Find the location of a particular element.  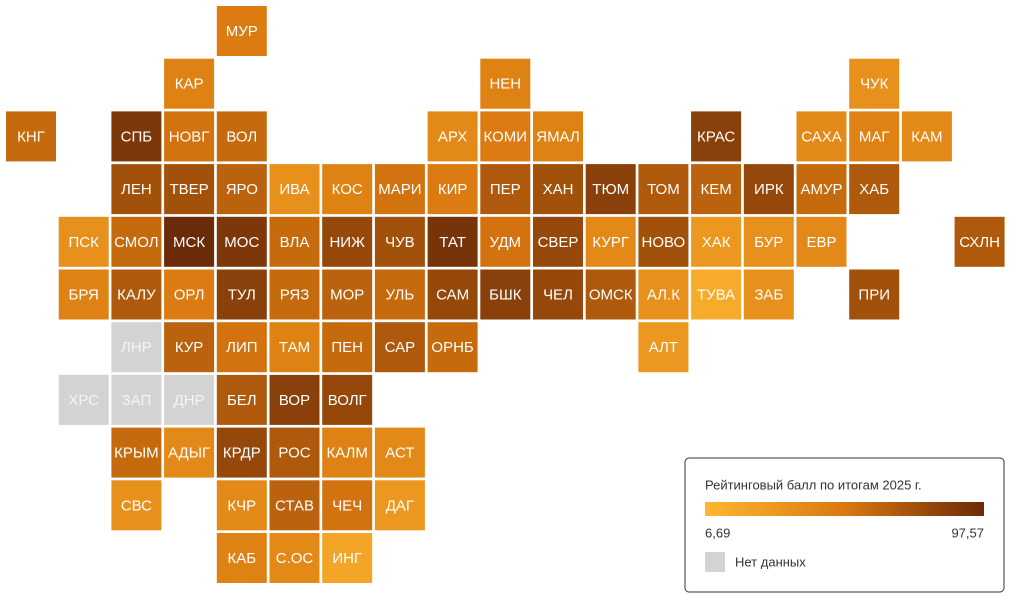

region-label: ТОМ is located at coordinates (663, 189).